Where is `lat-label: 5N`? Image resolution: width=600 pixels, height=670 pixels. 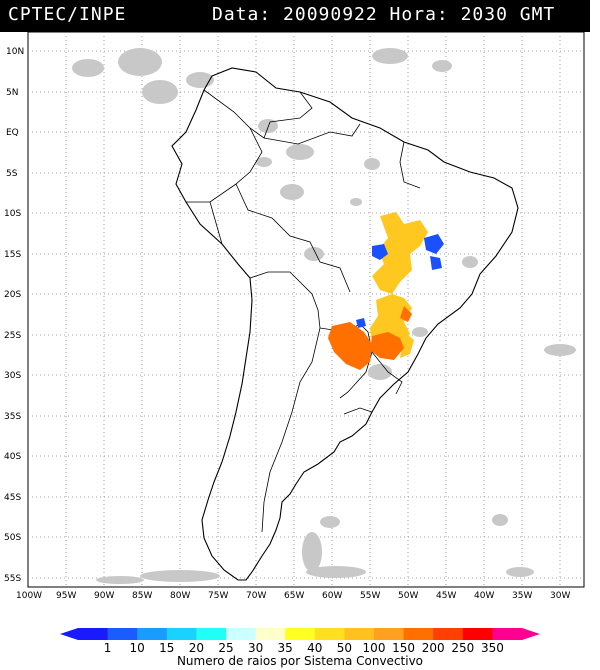
lat-label: 5N is located at coordinates (12, 93).